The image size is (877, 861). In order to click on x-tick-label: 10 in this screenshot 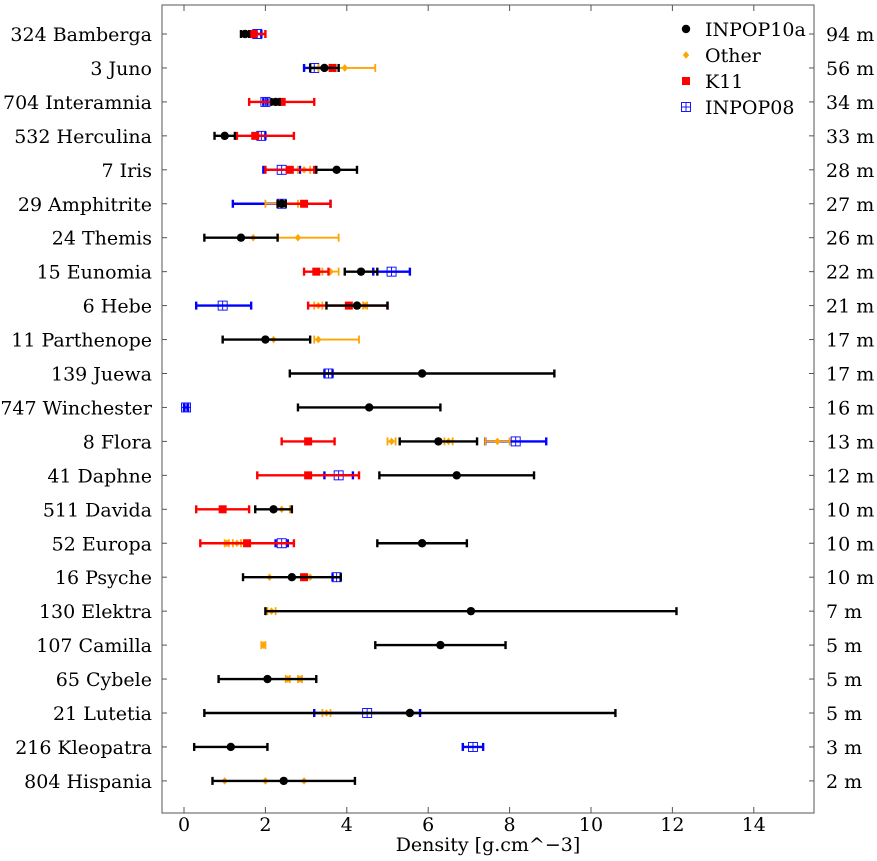, I will do `click(591, 825)`.